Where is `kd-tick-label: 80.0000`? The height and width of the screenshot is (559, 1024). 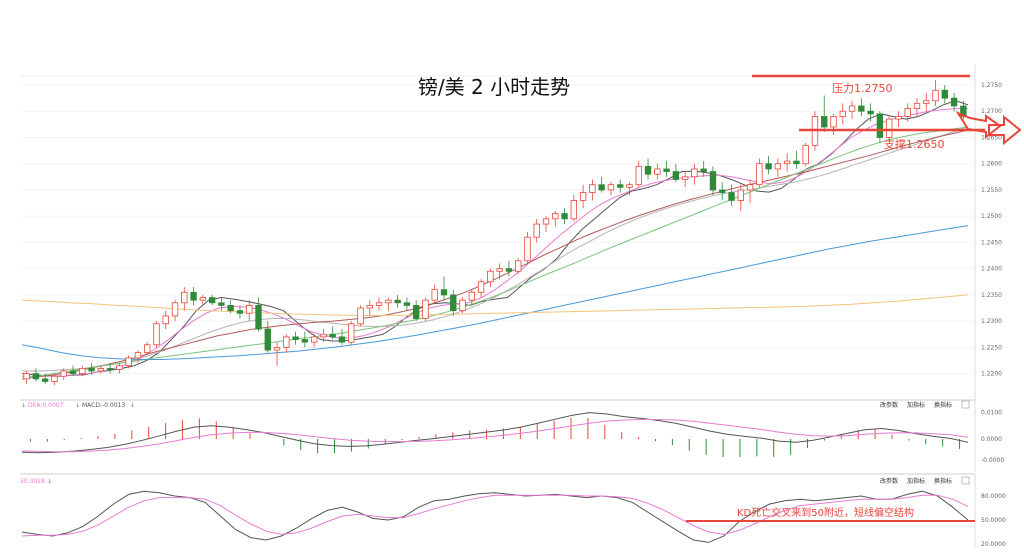 kd-tick-label: 80.0000 is located at coordinates (993, 496).